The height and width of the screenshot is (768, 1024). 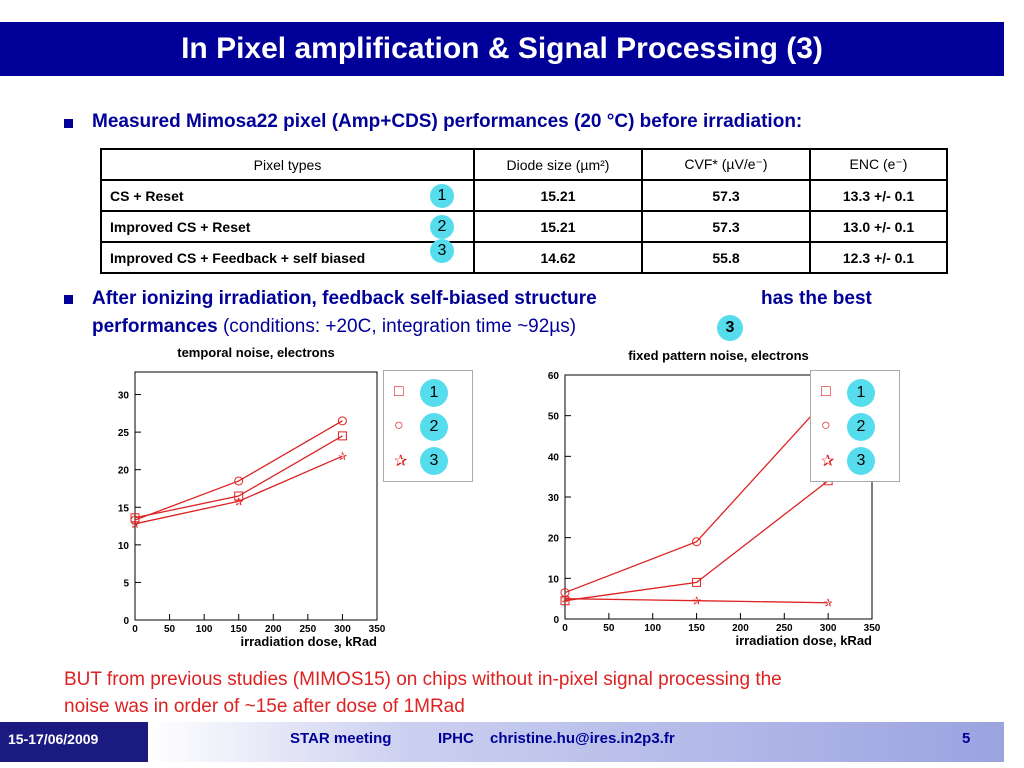 What do you see at coordinates (124, 508) in the screenshot?
I see `y-tick-label: 15` at bounding box center [124, 508].